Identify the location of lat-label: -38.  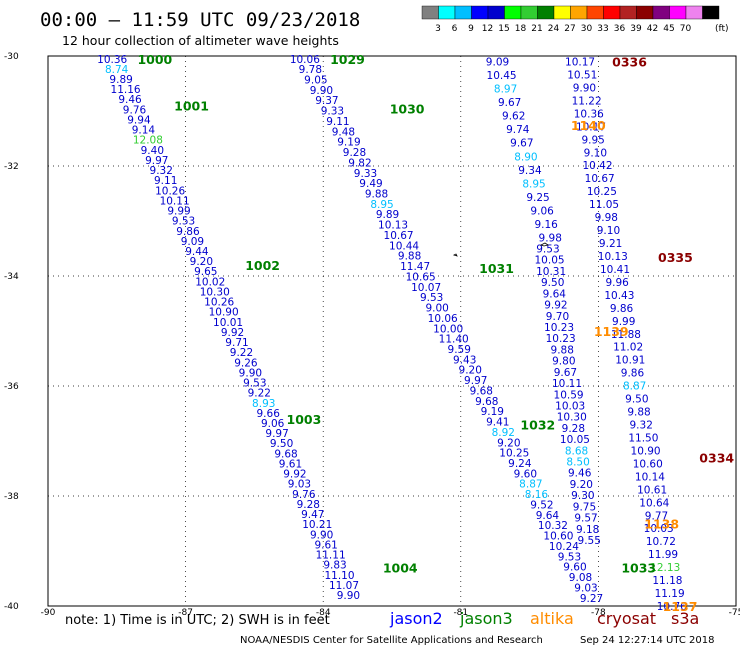
(11, 497).